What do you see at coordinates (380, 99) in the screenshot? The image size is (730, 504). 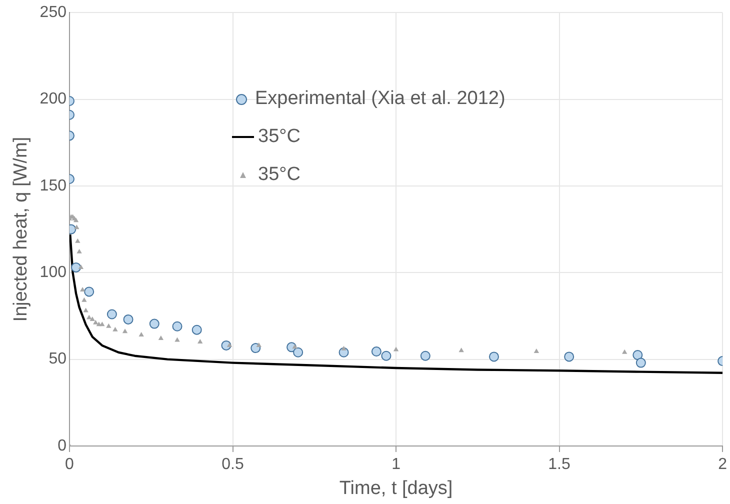 I see `legend-label: Experimental (Xia et al. 2012)` at bounding box center [380, 99].